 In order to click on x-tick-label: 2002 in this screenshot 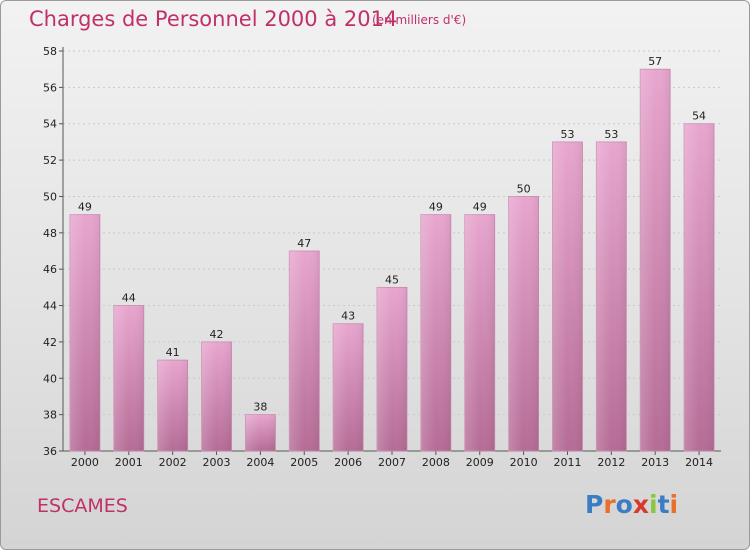, I will do `click(173, 462)`.